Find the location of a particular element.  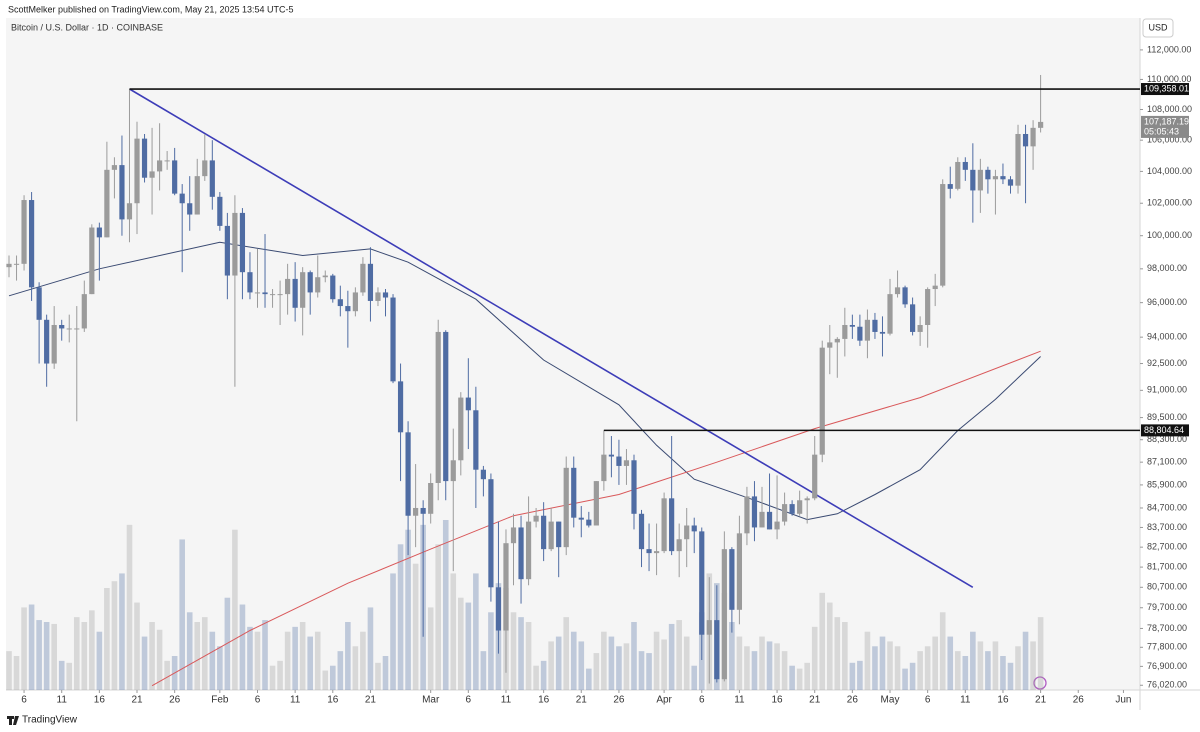

y-tick-label: 87,100.00 is located at coordinates (1167, 462).